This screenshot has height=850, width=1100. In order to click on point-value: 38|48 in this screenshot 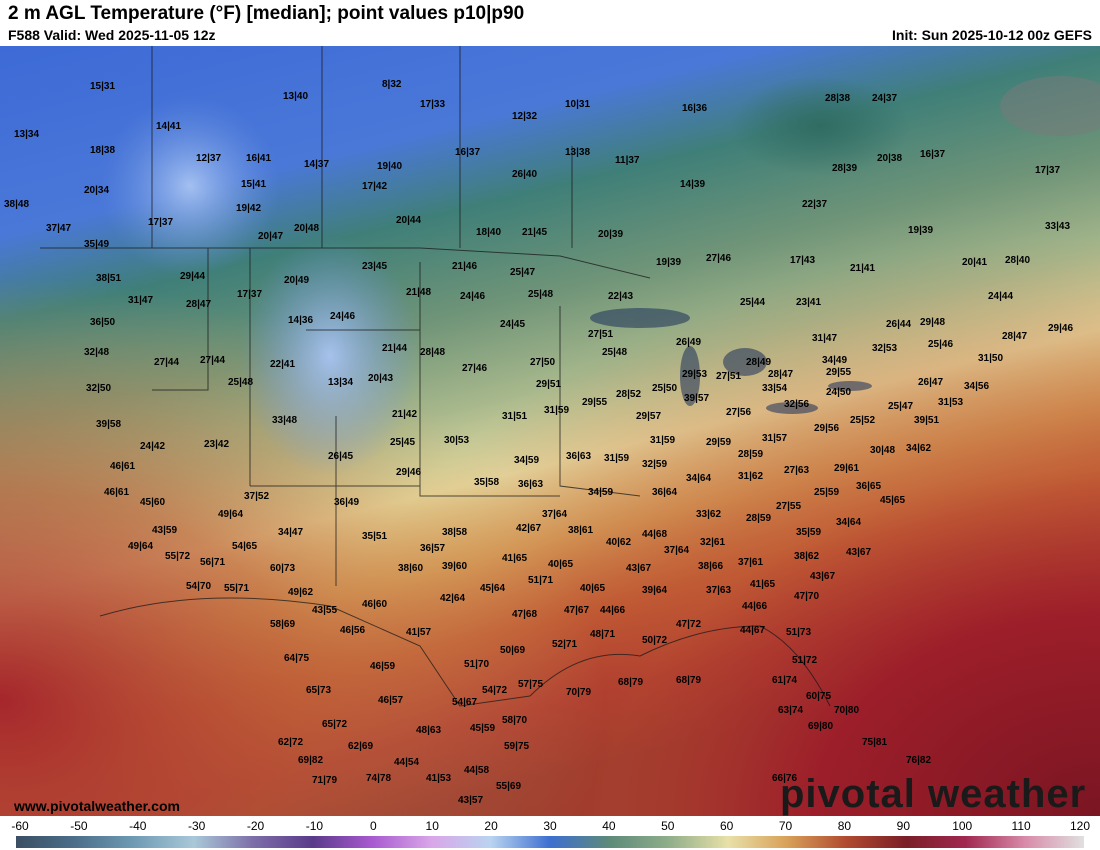, I will do `click(17, 204)`.